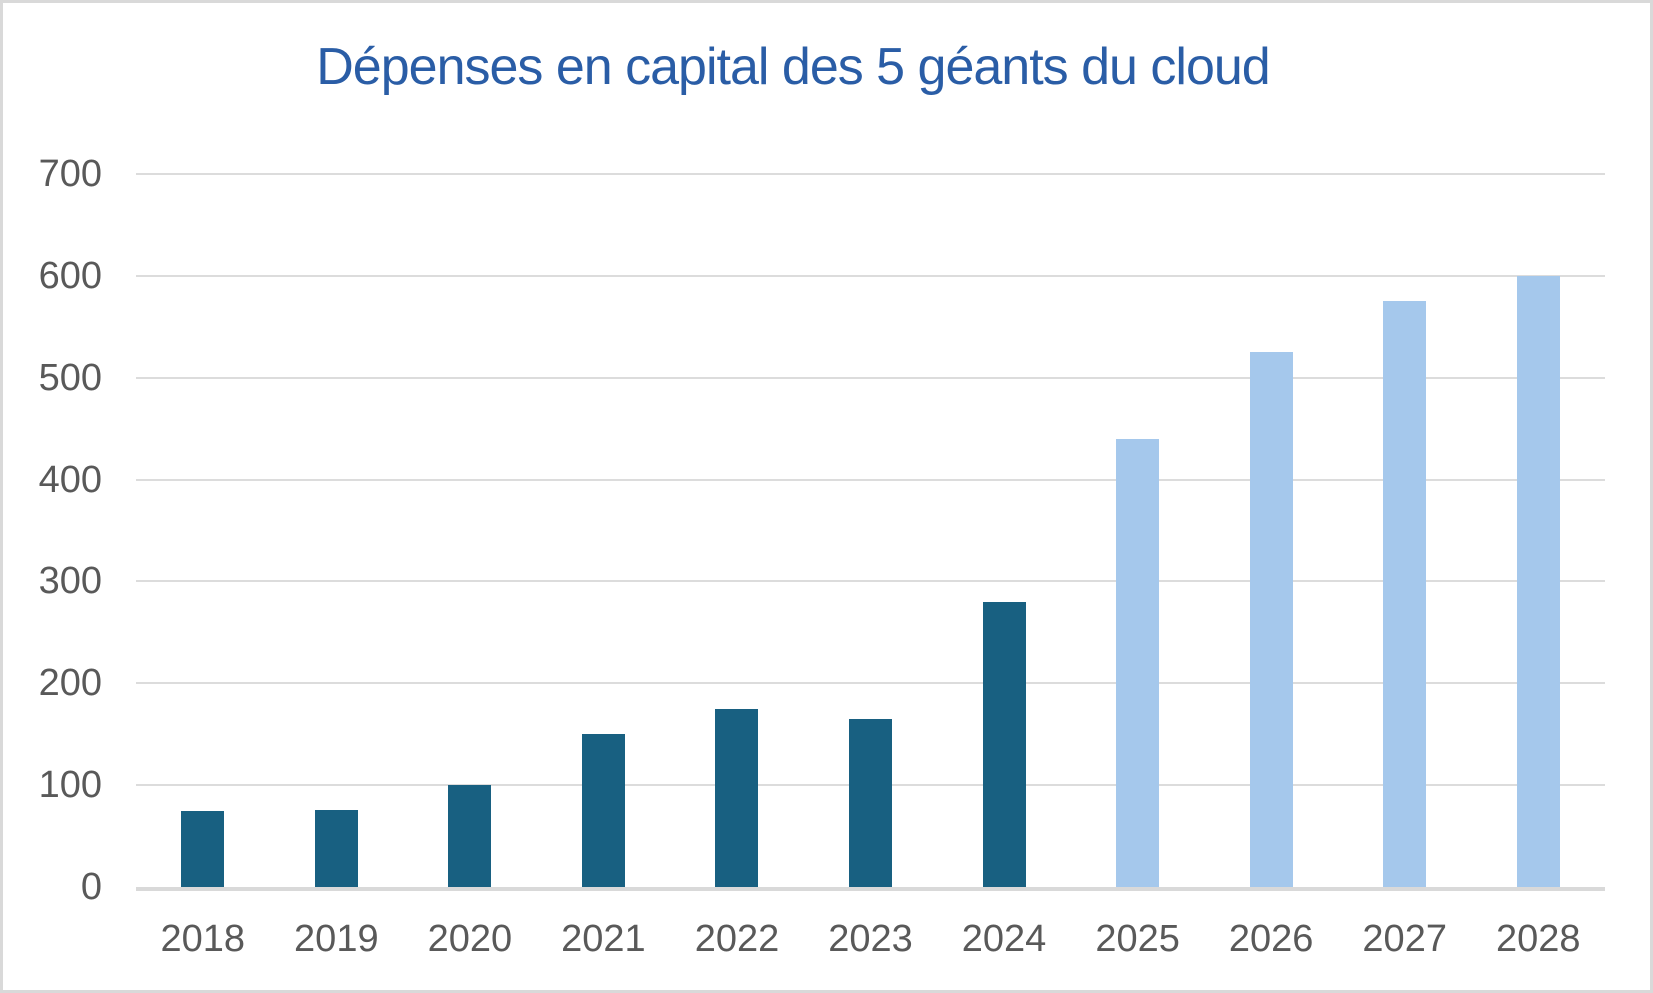  Describe the element at coordinates (603, 939) in the screenshot. I see `x-tick-label-2021: 2021` at that location.